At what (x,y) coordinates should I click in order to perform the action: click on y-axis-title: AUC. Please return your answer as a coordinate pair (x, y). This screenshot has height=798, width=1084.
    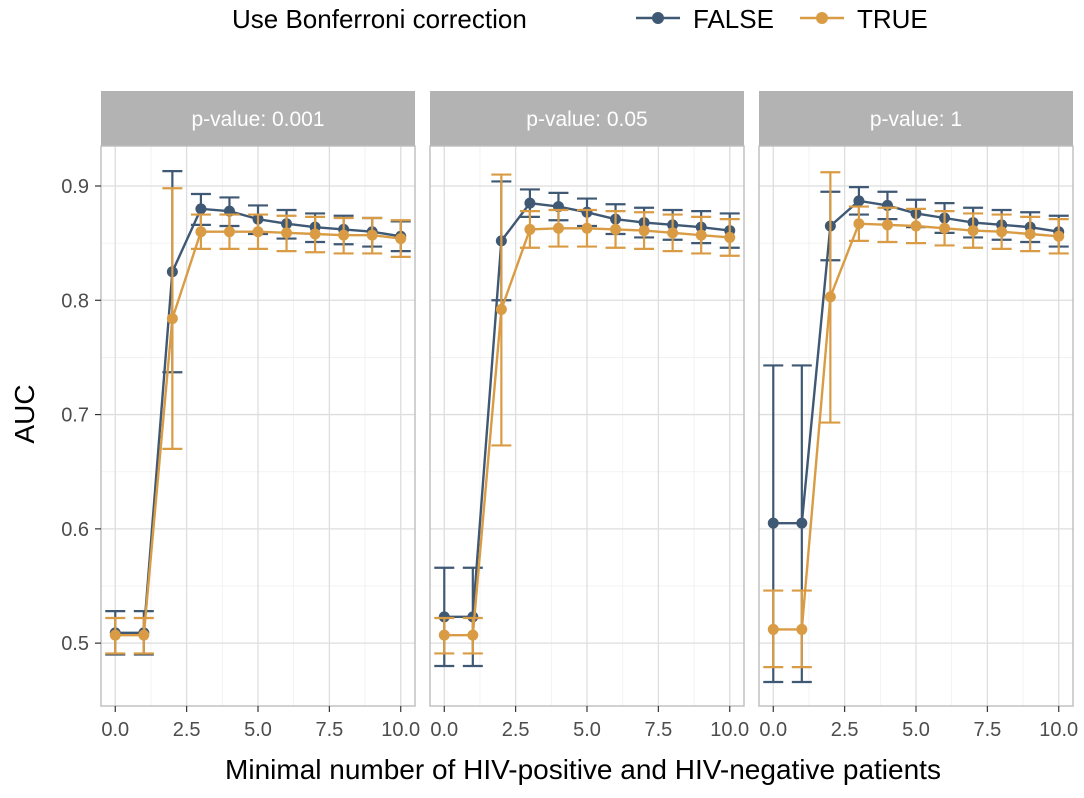
    Looking at the image, I should click on (24, 413).